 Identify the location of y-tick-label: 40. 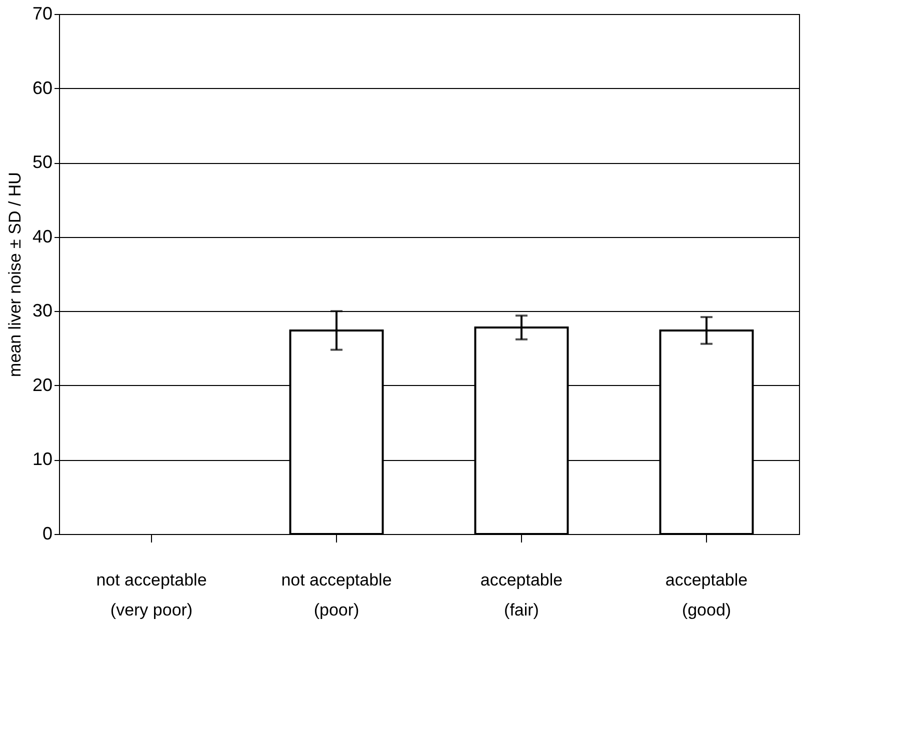
(42, 236).